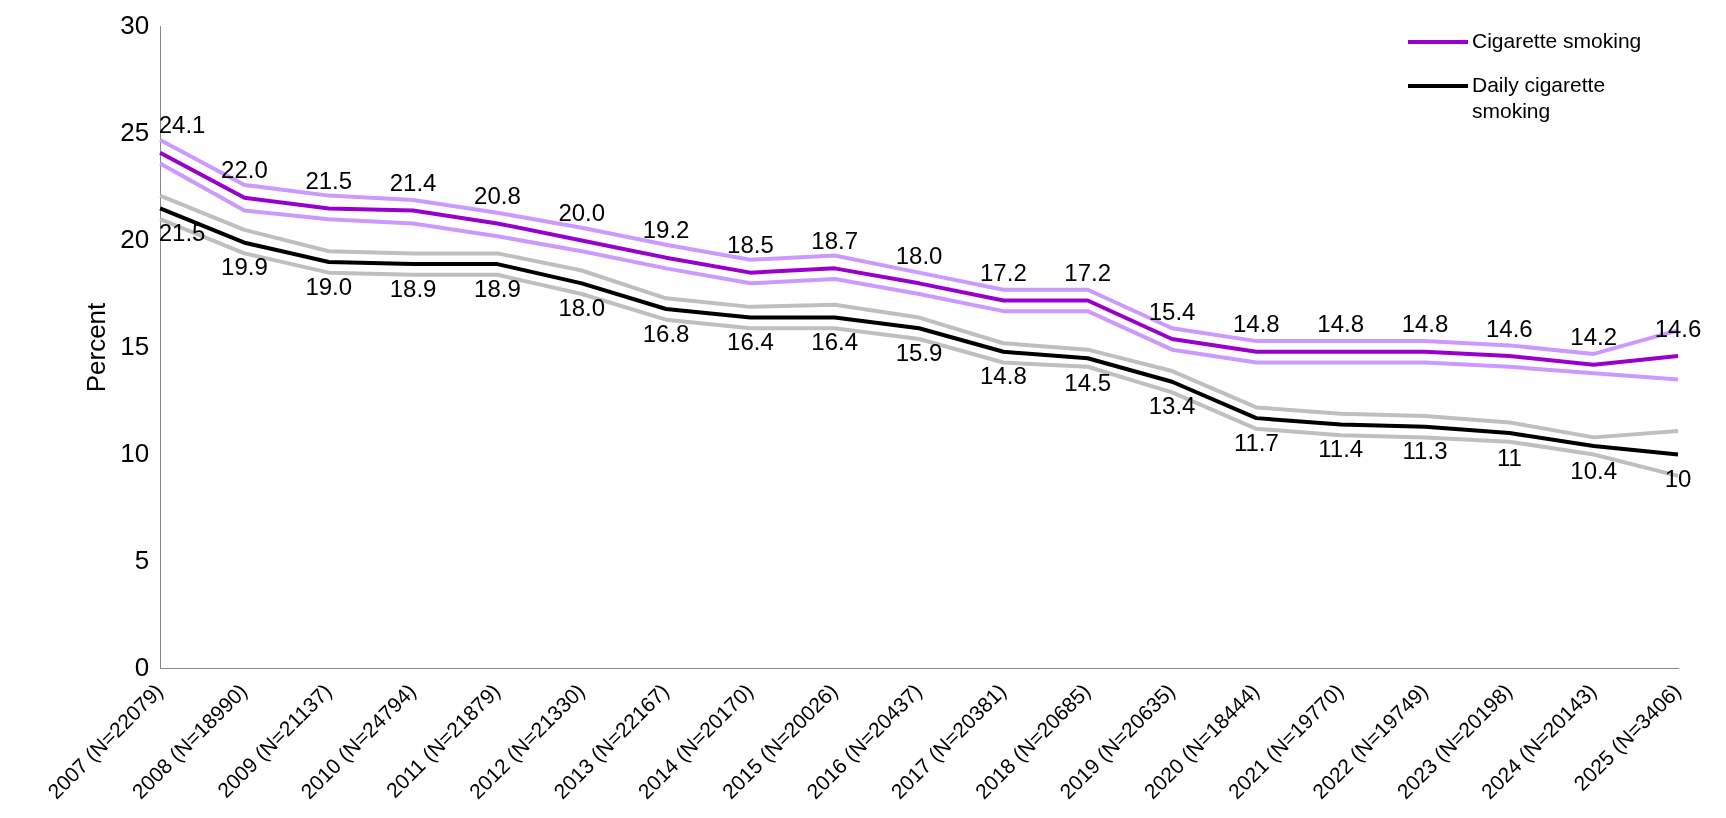 The height and width of the screenshot is (818, 1726). I want to click on data-label: 14.2, so click(1594, 337).